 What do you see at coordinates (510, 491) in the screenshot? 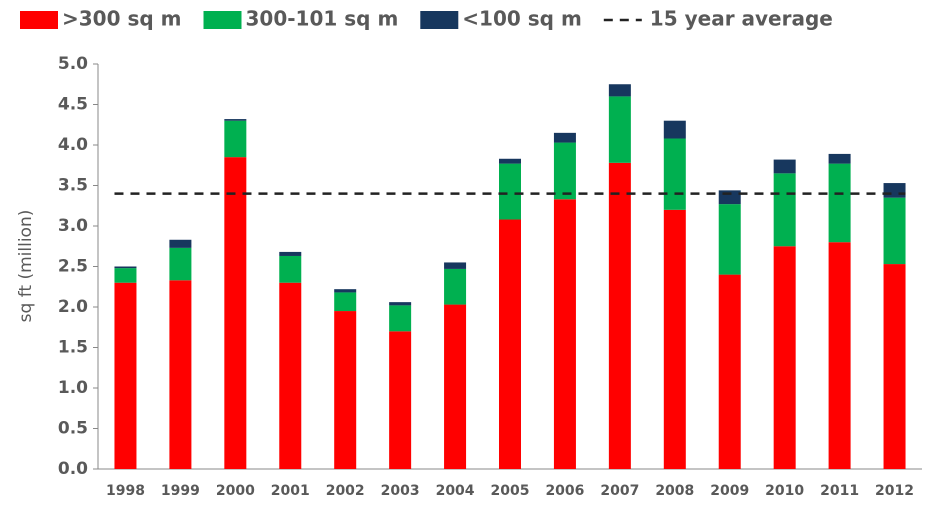
I see `x-tick-label: 2005` at bounding box center [510, 491].